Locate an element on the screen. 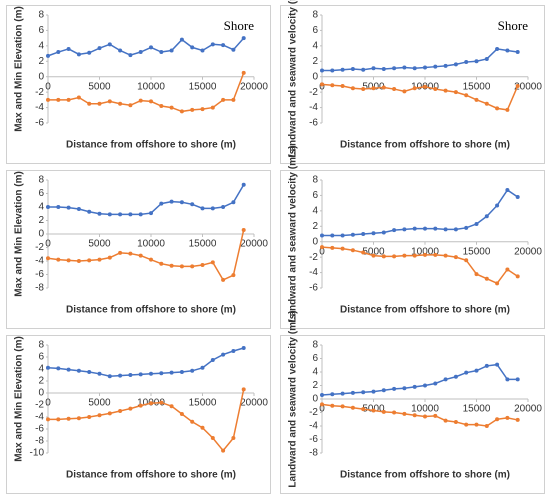 This screenshot has height=498, width=550. annotation: Shore is located at coordinates (239, 25).